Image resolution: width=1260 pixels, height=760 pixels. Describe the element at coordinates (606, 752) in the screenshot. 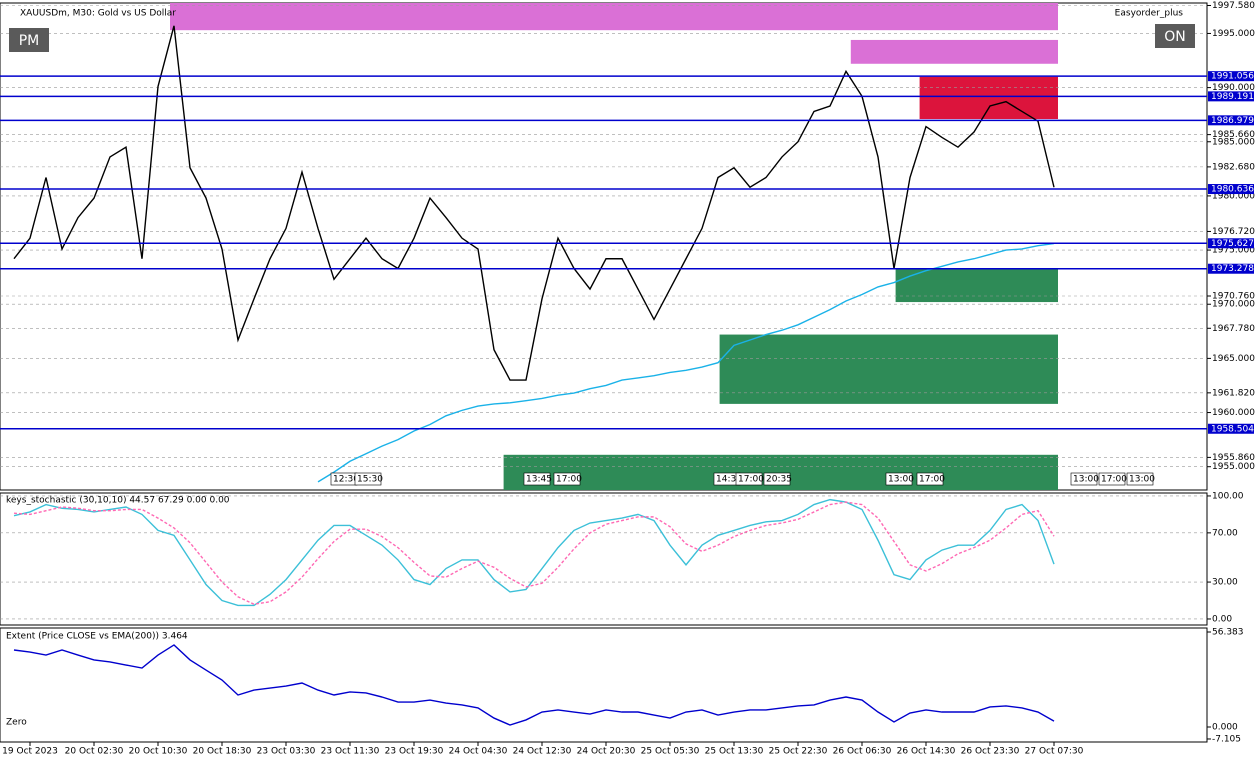

I see `x-tick-label: 24 Oct 20:30` at that location.